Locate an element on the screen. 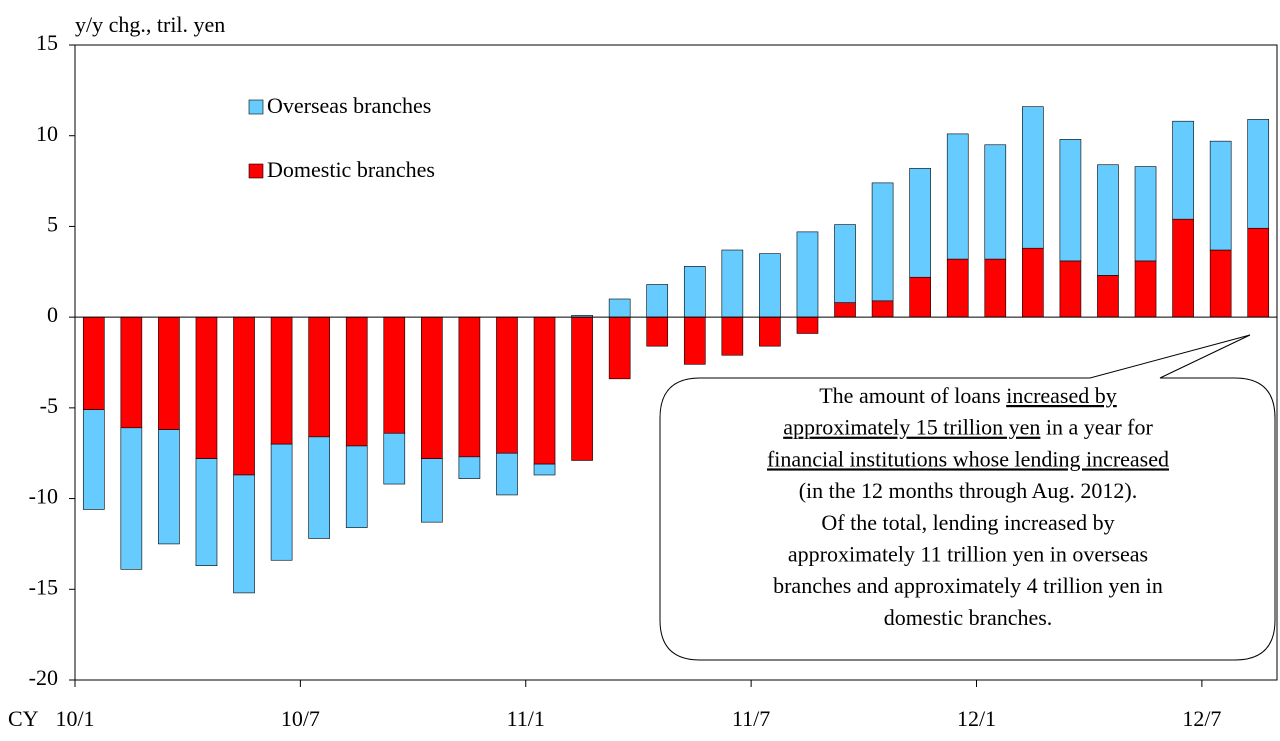 This screenshot has width=1280, height=741. annotation-text: increased by is located at coordinates (1061, 395).